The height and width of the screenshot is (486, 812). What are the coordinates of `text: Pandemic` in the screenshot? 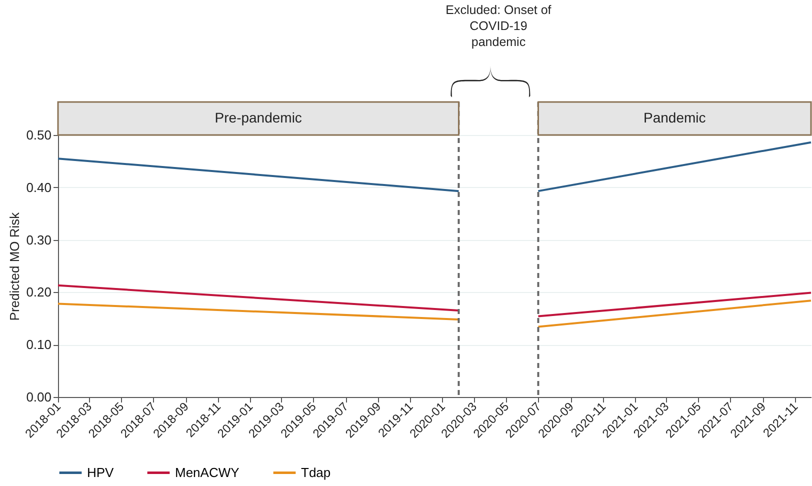 It's located at (674, 118).